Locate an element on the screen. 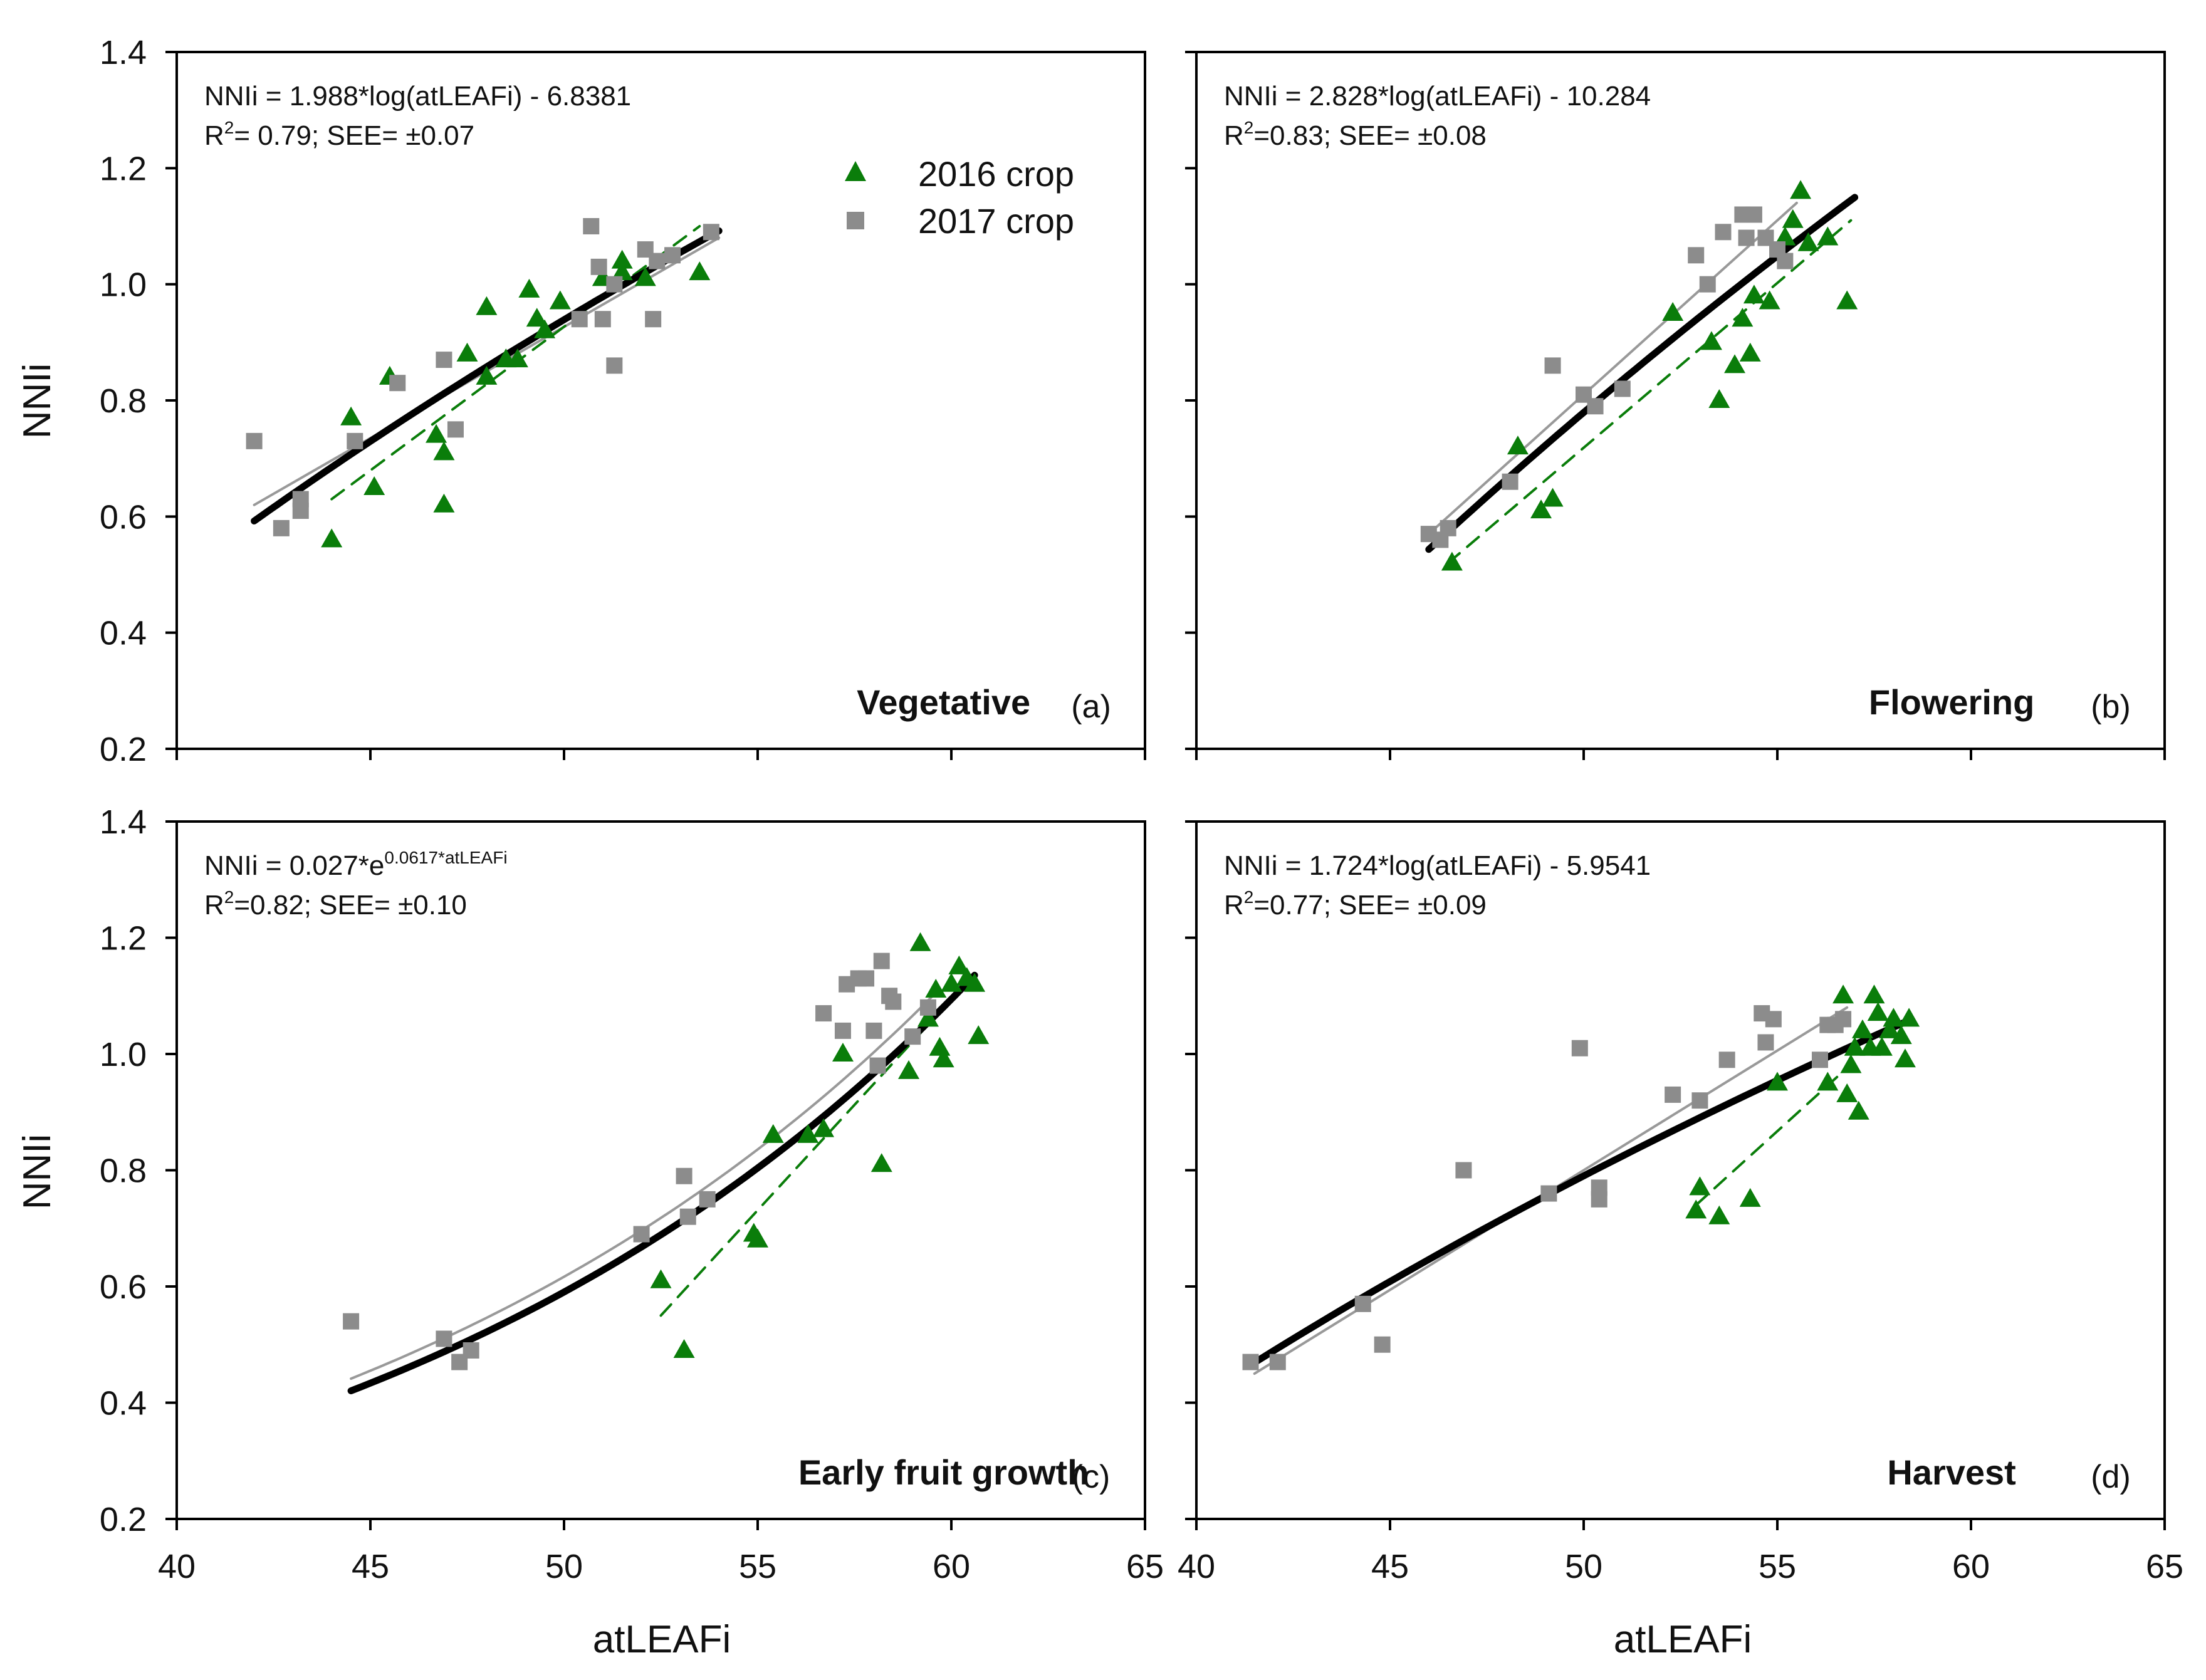 This screenshot has height=1680, width=2206. stage-label: Vegetative is located at coordinates (943, 702).